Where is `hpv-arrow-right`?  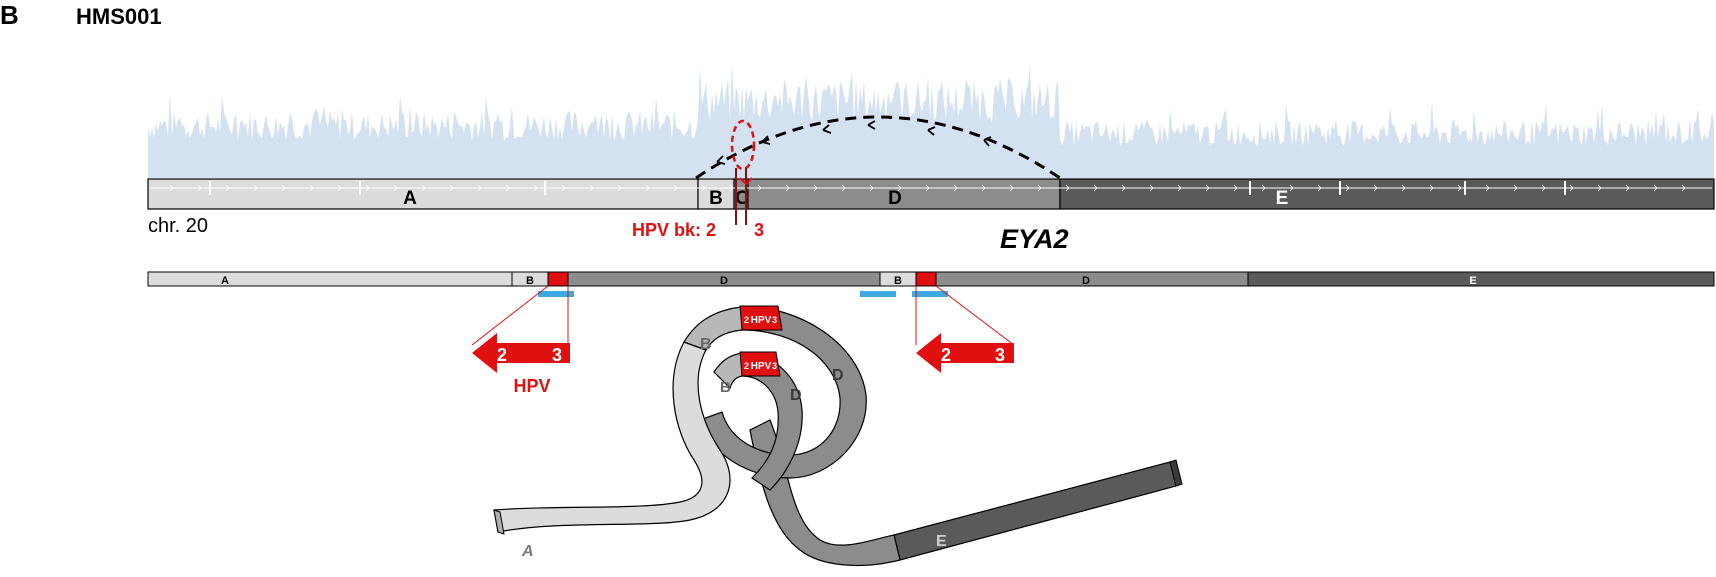
hpv-arrow-right is located at coordinates (965, 353).